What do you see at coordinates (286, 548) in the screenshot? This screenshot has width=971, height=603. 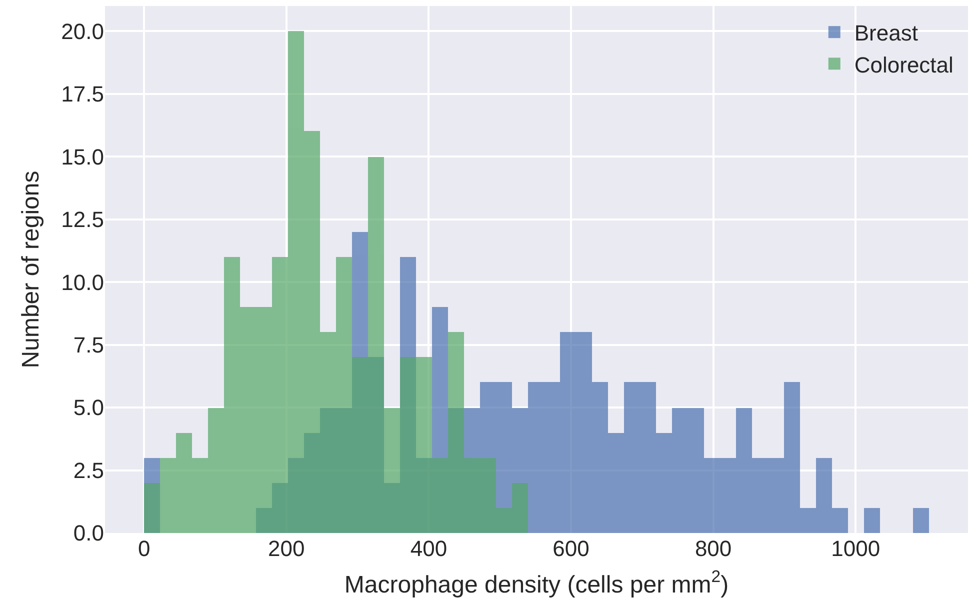 I see `x-tick-label: 200` at bounding box center [286, 548].